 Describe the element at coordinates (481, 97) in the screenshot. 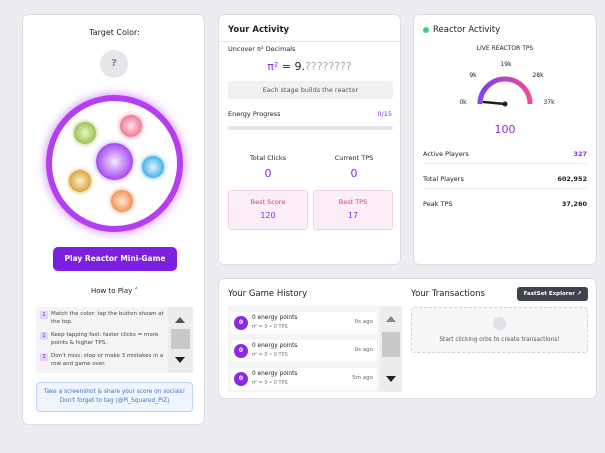

I see `gauge-fill` at that location.